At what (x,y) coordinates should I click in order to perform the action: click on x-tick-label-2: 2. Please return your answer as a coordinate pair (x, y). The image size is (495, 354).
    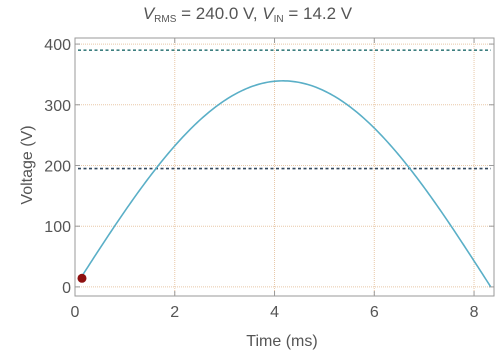
    Looking at the image, I should click on (174, 312).